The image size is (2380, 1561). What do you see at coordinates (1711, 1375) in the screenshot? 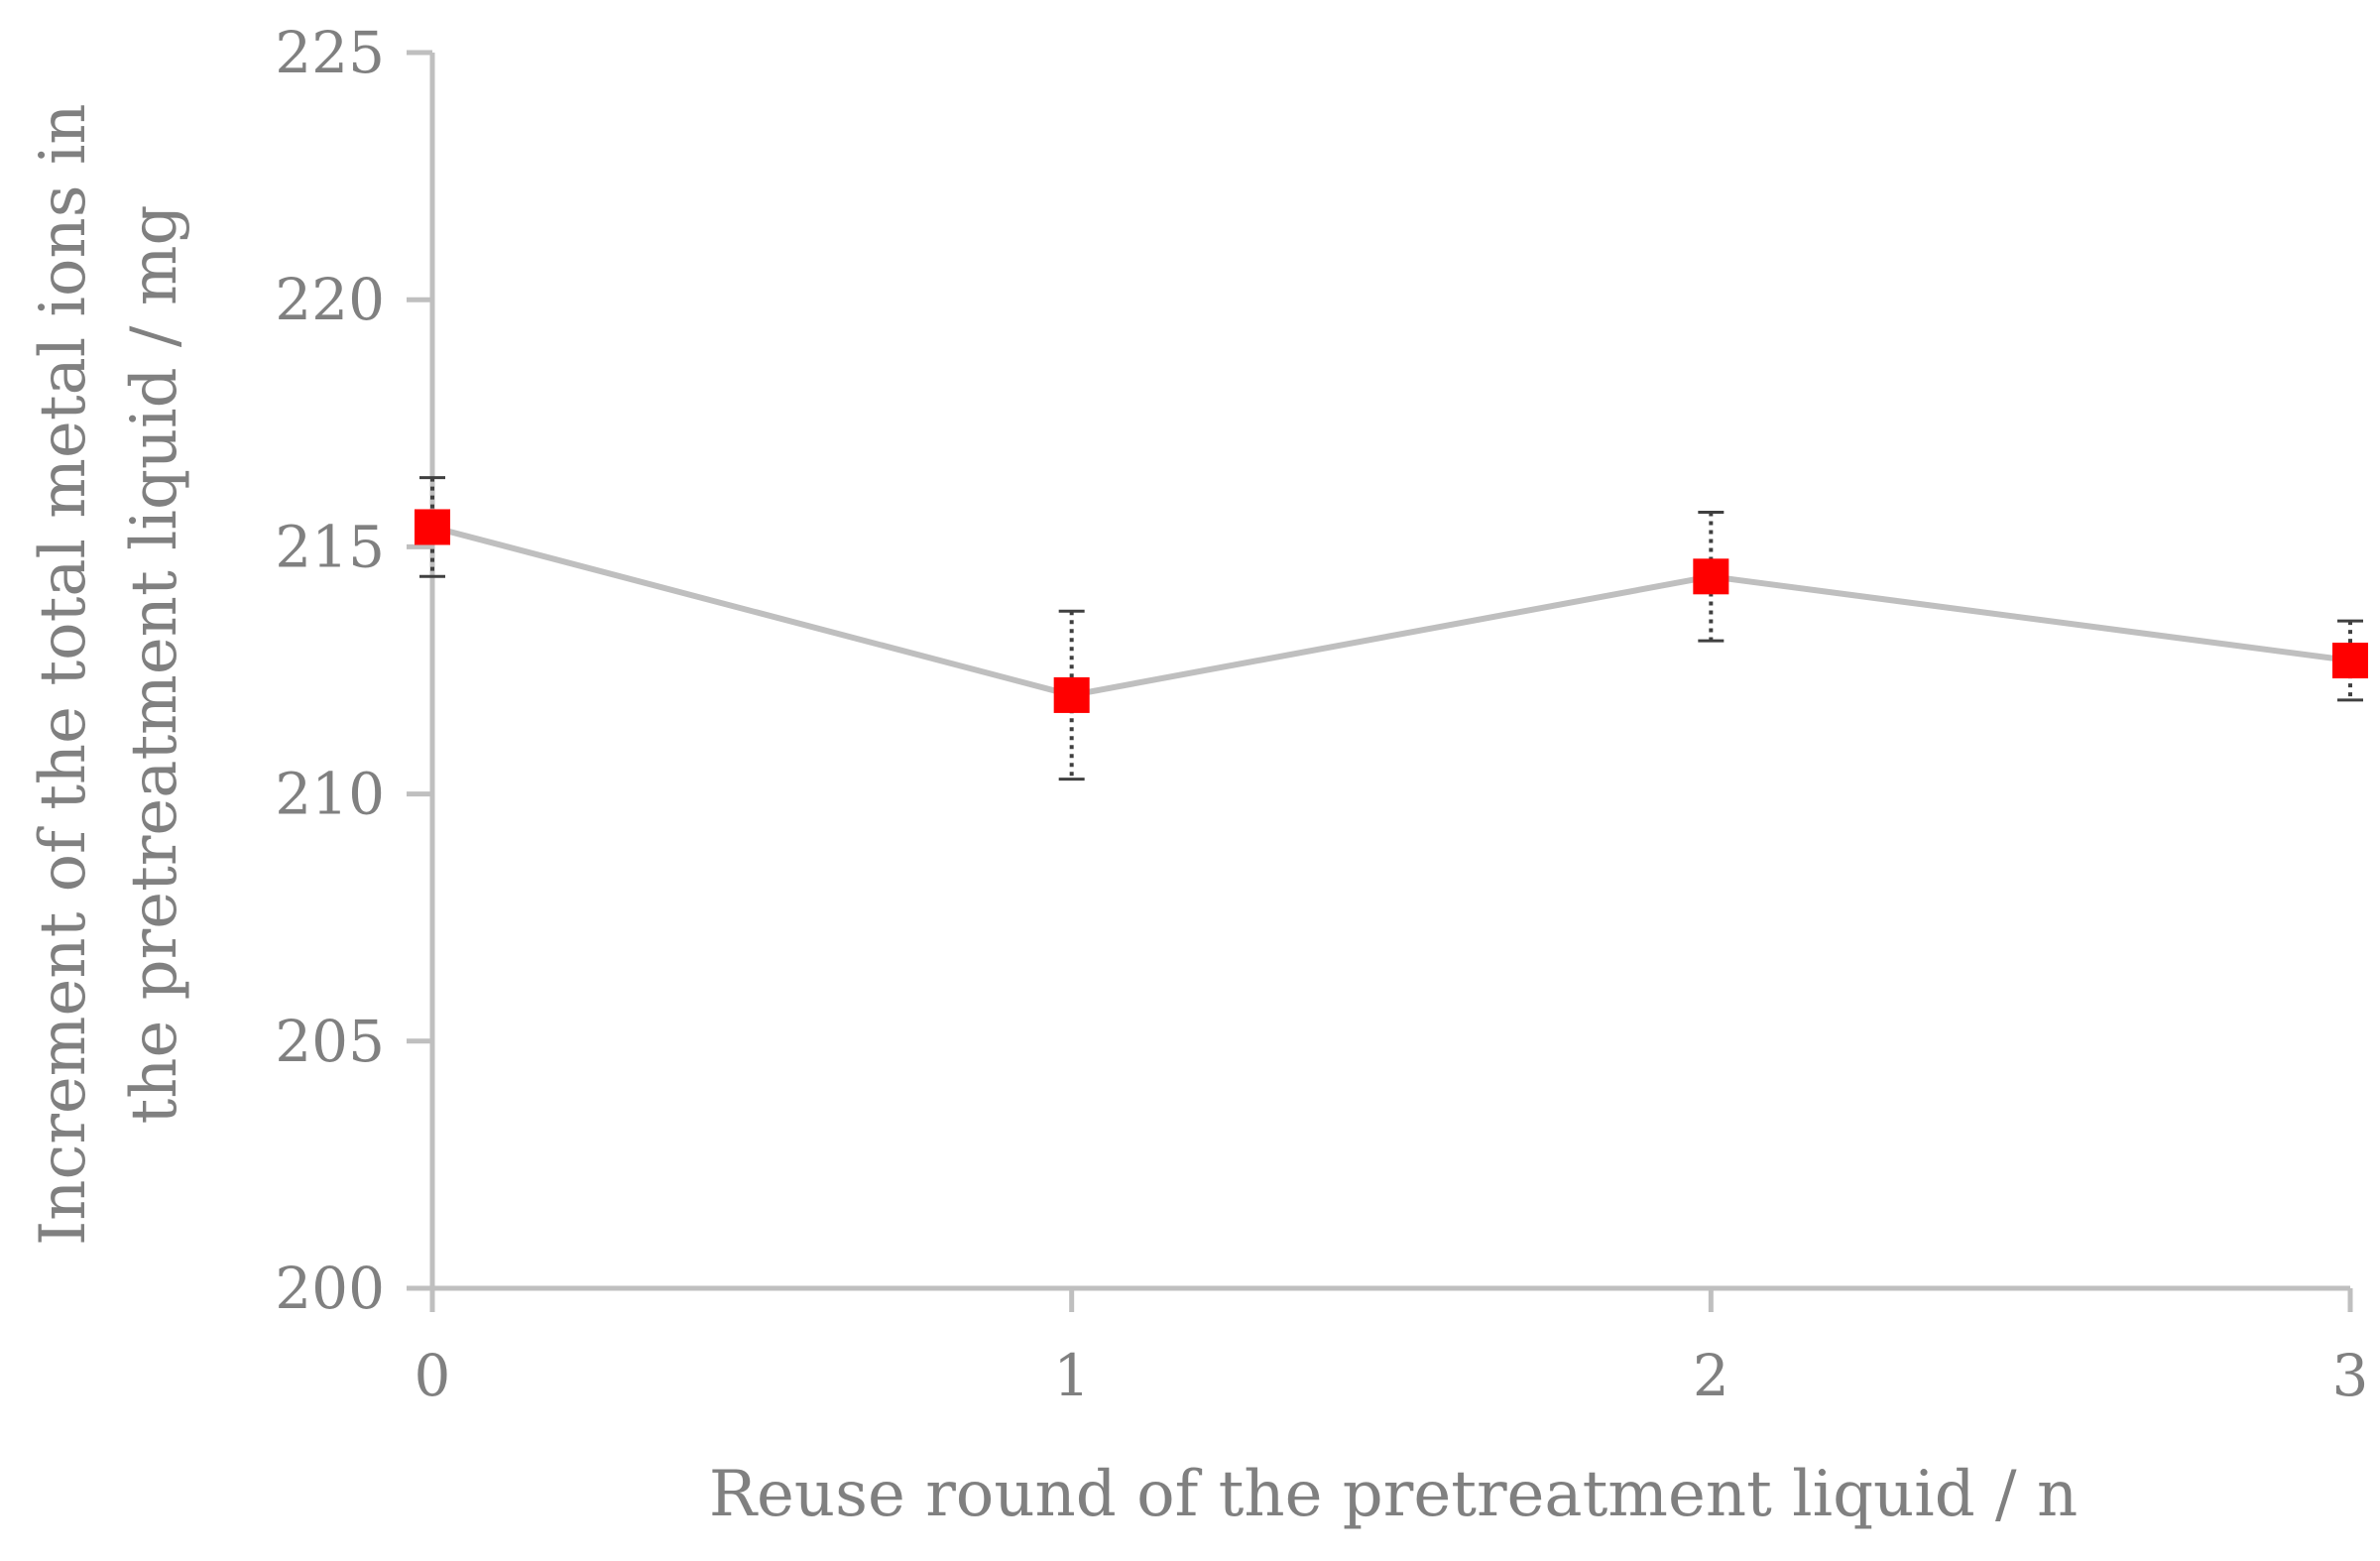
I see `x-tick-label: 2` at bounding box center [1711, 1375].